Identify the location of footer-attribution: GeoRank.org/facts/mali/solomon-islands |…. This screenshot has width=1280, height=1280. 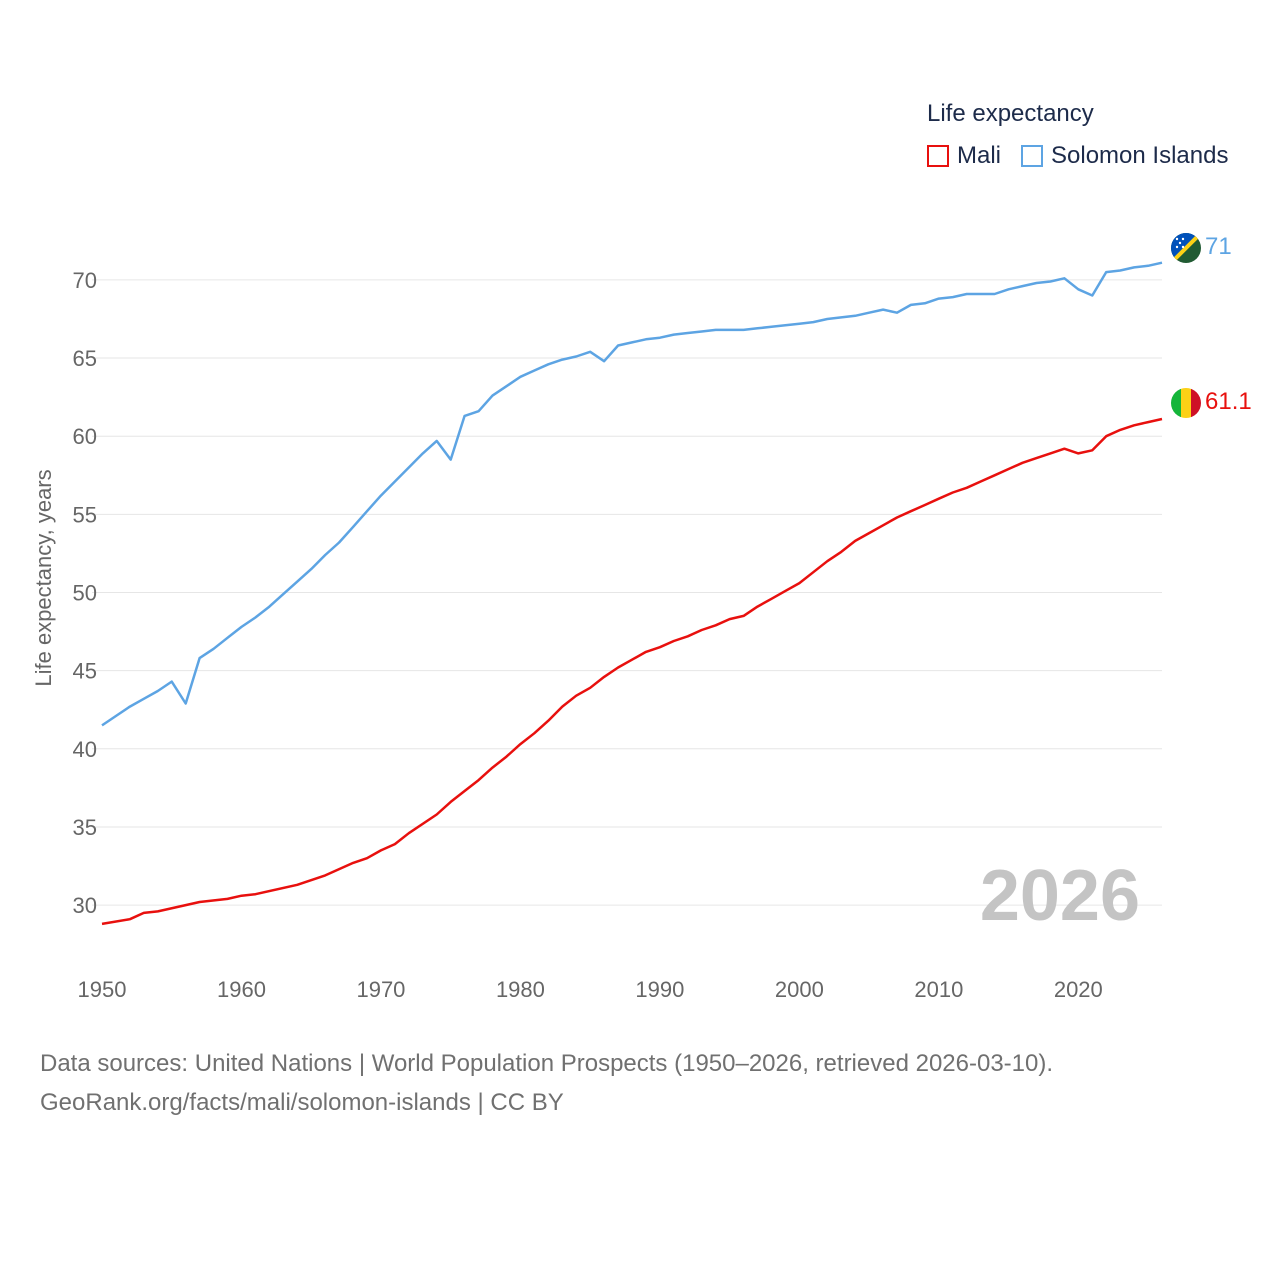
(302, 1102).